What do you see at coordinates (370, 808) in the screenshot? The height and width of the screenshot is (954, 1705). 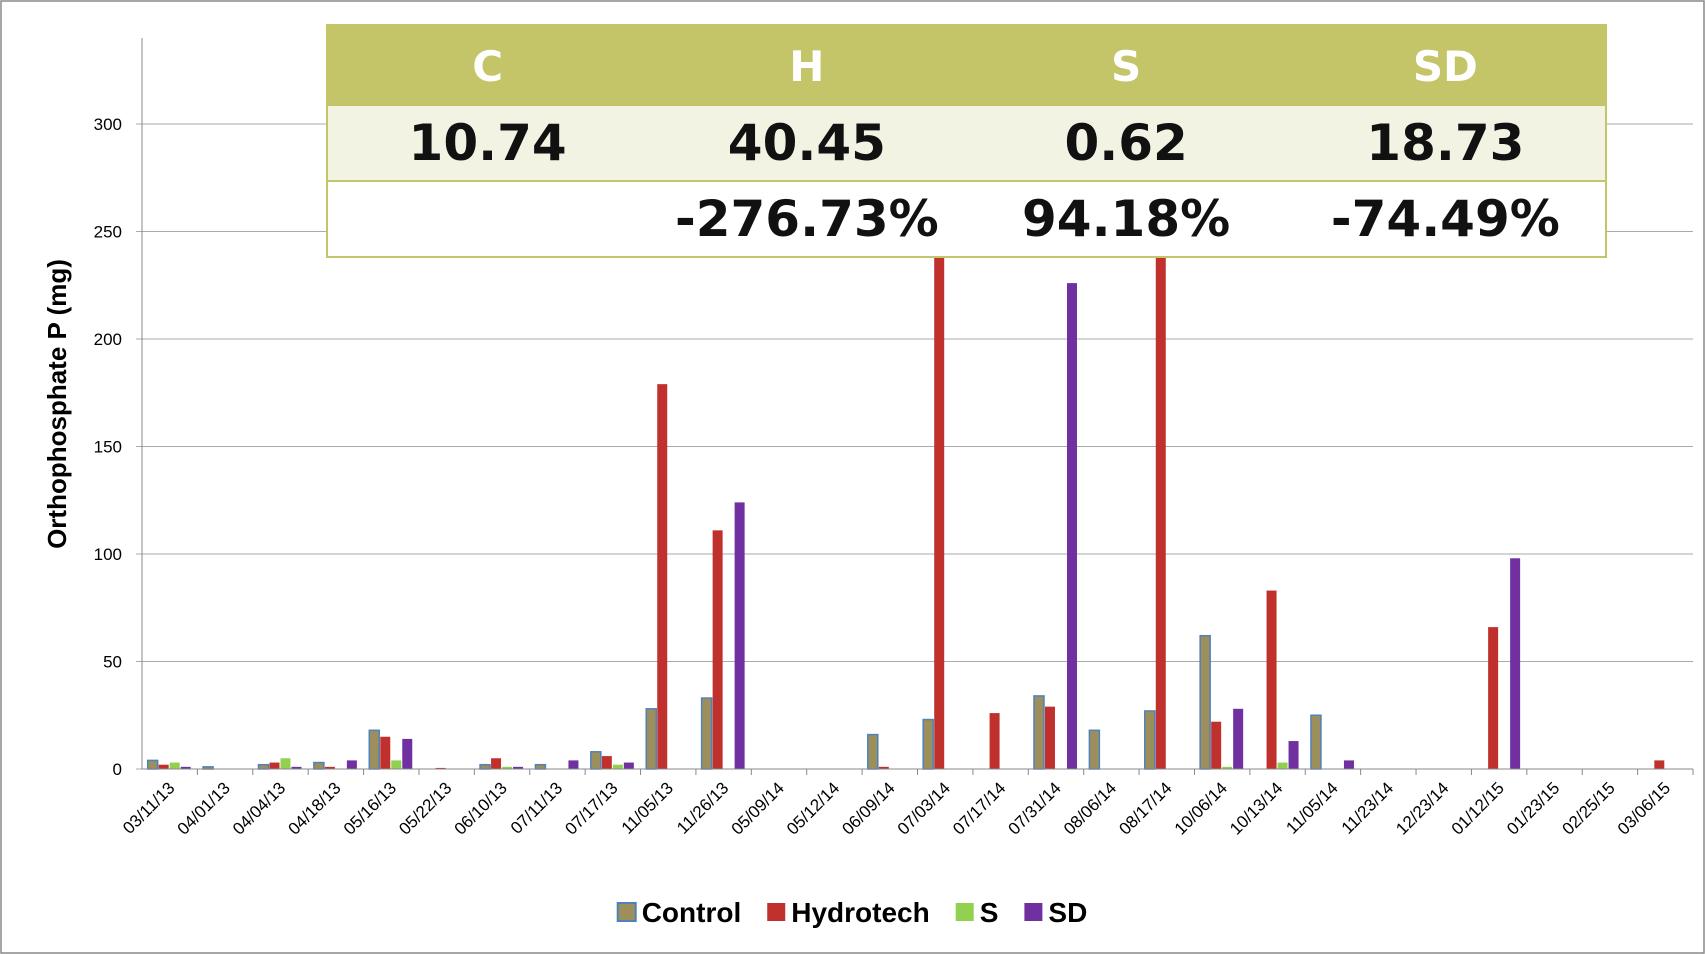 I see `x-tick-label: 05/16/13` at bounding box center [370, 808].